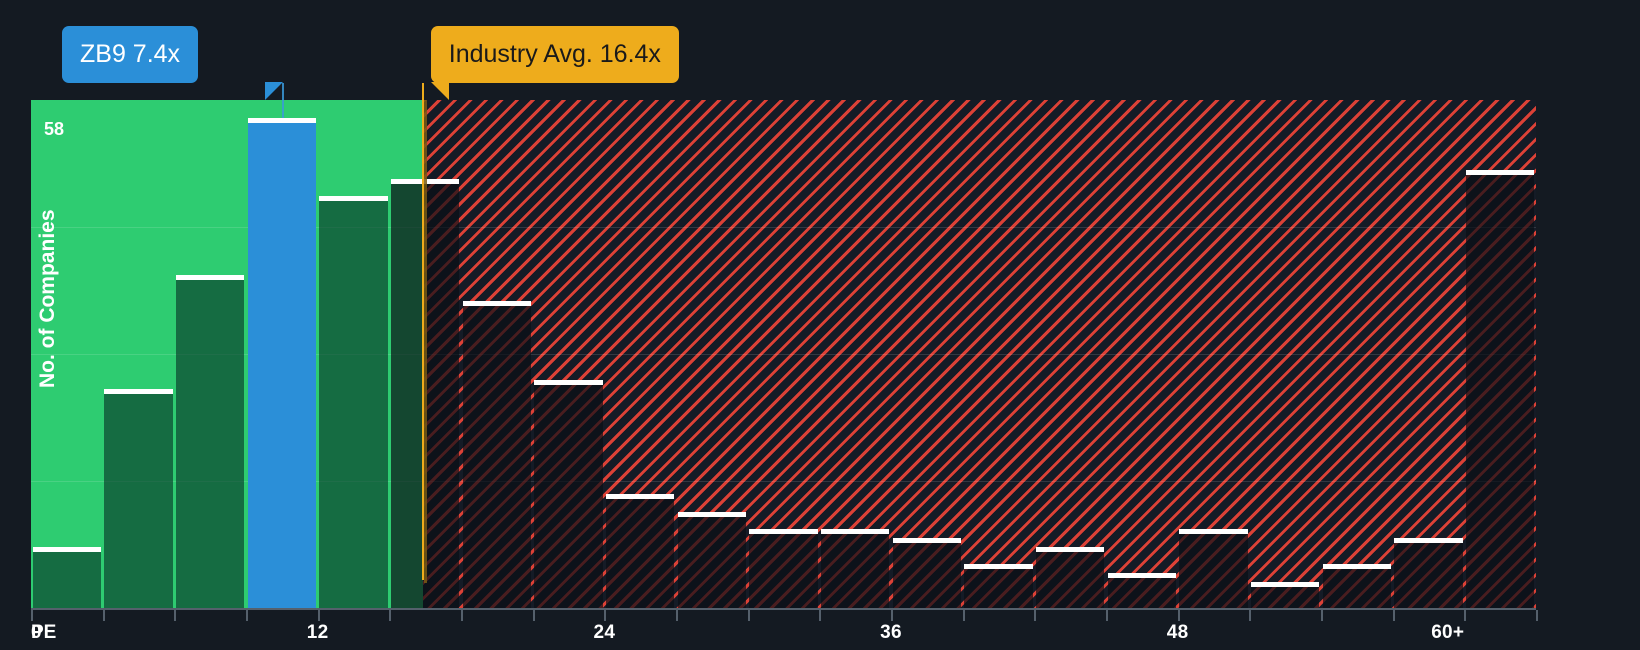 The image size is (1640, 650). Describe the element at coordinates (317, 632) in the screenshot. I see `x-axis-tick-label: 12` at that location.